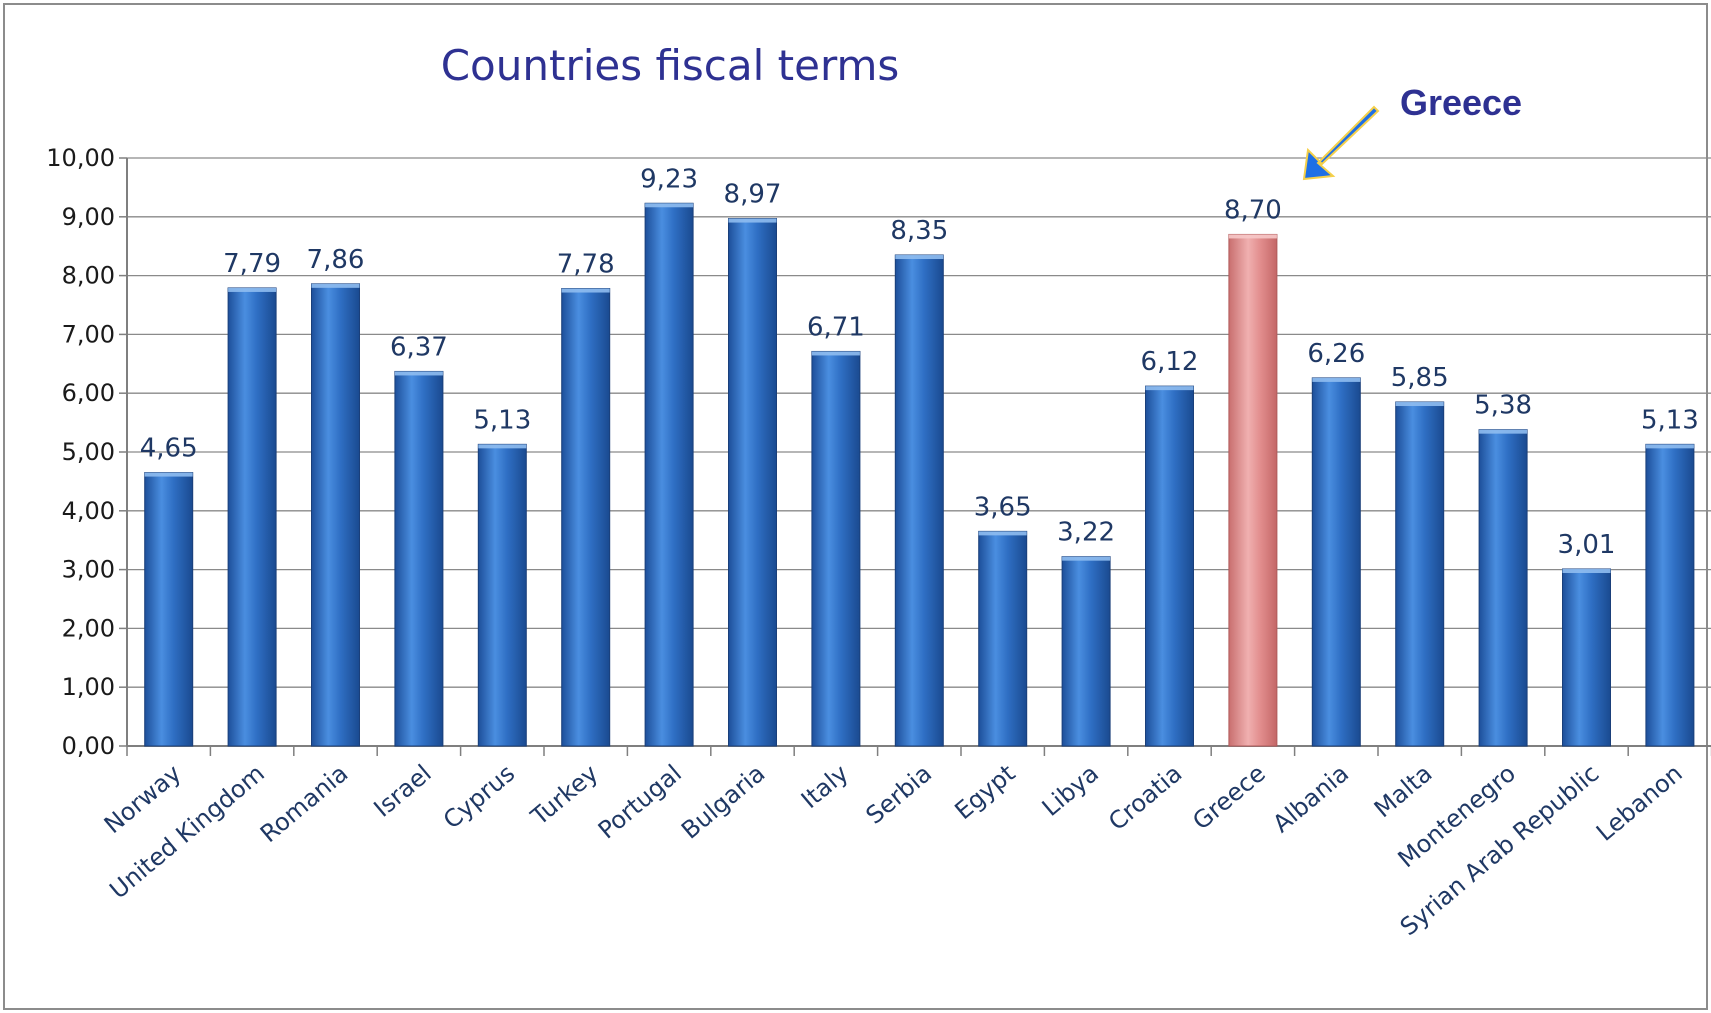  Describe the element at coordinates (753, 195) in the screenshot. I see `data-label: 8,97` at that location.